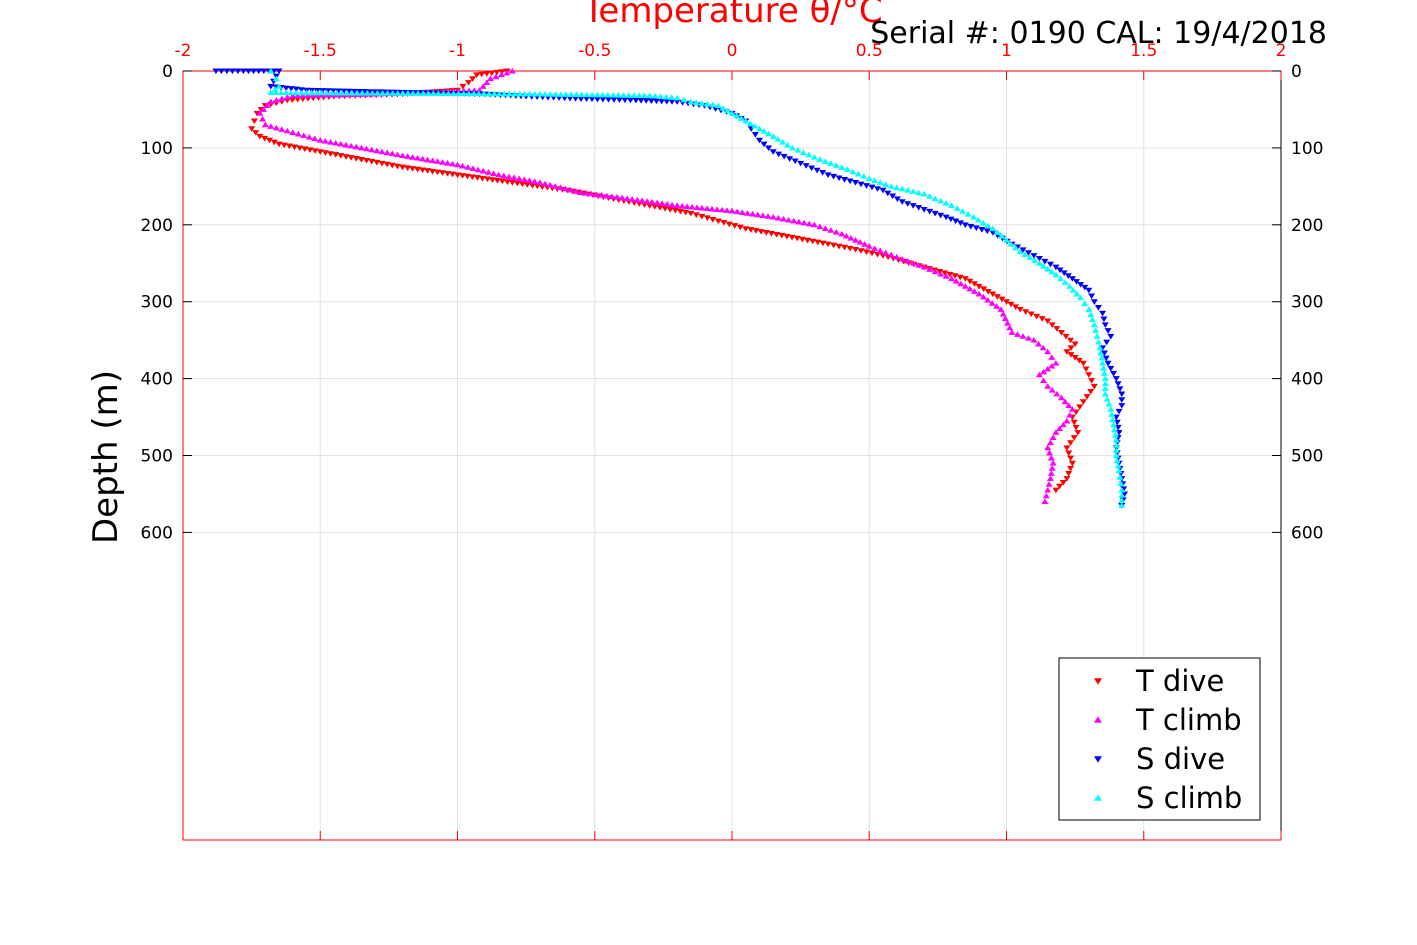 The width and height of the screenshot is (1417, 945). What do you see at coordinates (732, 51) in the screenshot?
I see `x-tick-label: 0` at bounding box center [732, 51].